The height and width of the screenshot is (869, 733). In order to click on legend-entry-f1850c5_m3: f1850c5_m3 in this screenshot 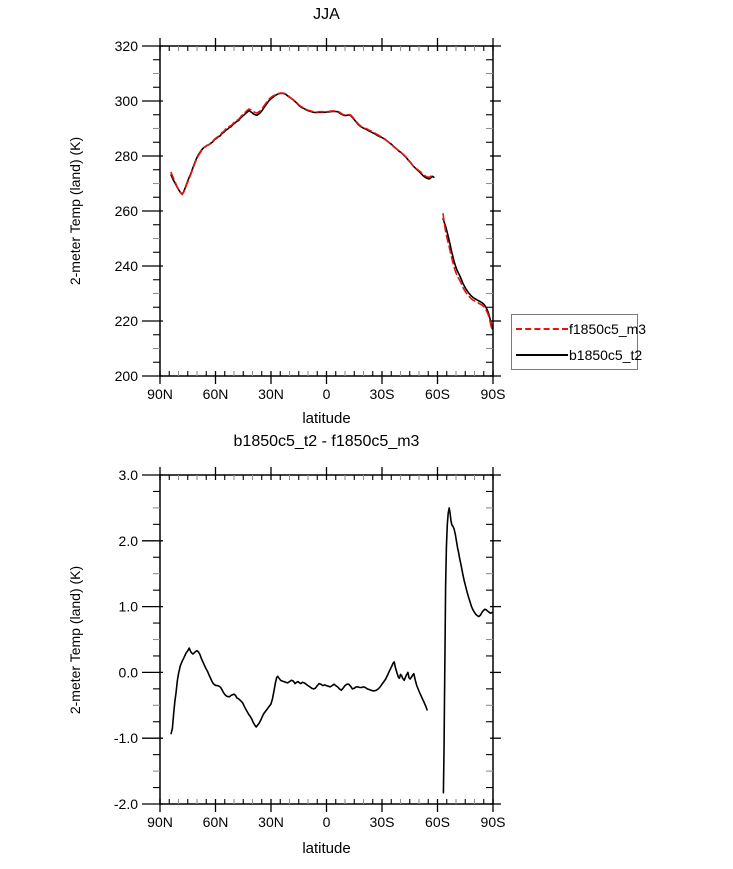, I will do `click(579, 329)`.